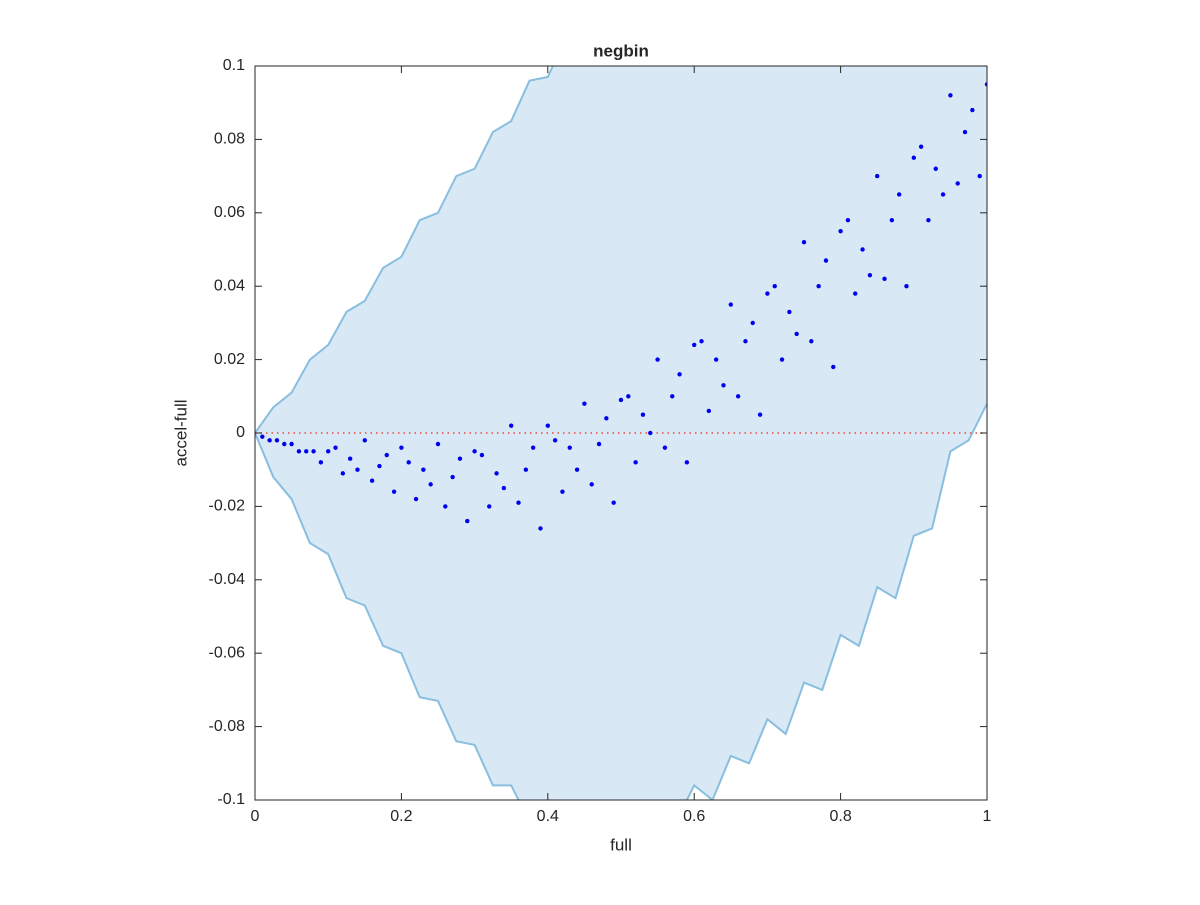 This screenshot has width=1200, height=905. I want to click on y-tick-label: 0.02, so click(229, 359).